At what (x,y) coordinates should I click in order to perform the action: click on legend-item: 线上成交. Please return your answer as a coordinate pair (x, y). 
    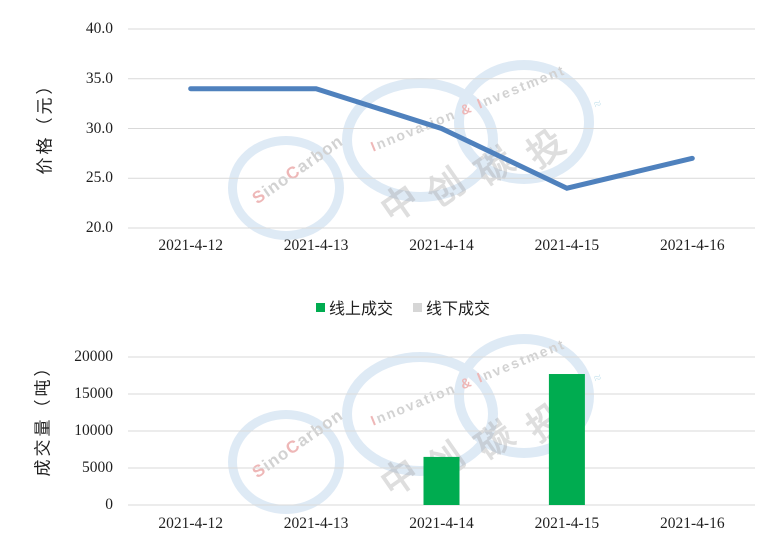
    Looking at the image, I should click on (354, 307).